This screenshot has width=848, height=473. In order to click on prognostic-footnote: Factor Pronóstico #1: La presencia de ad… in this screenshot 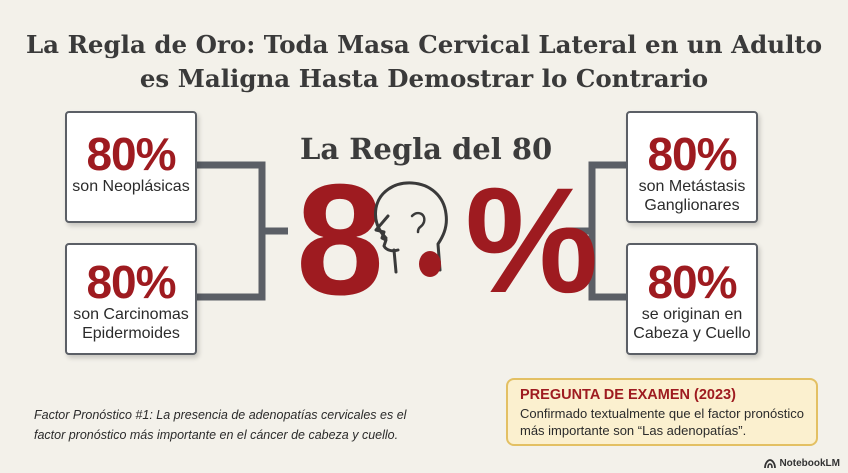, I will do `click(244, 425)`.